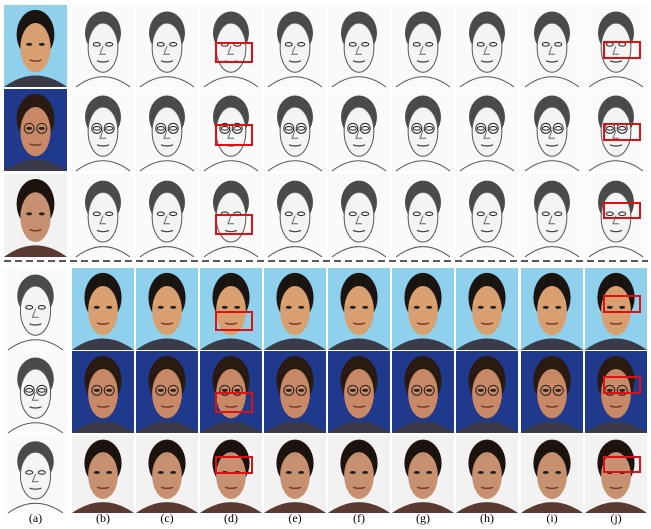 This screenshot has height=529, width=651. Describe the element at coordinates (103, 518) in the screenshot. I see `column-label: (b)` at that location.